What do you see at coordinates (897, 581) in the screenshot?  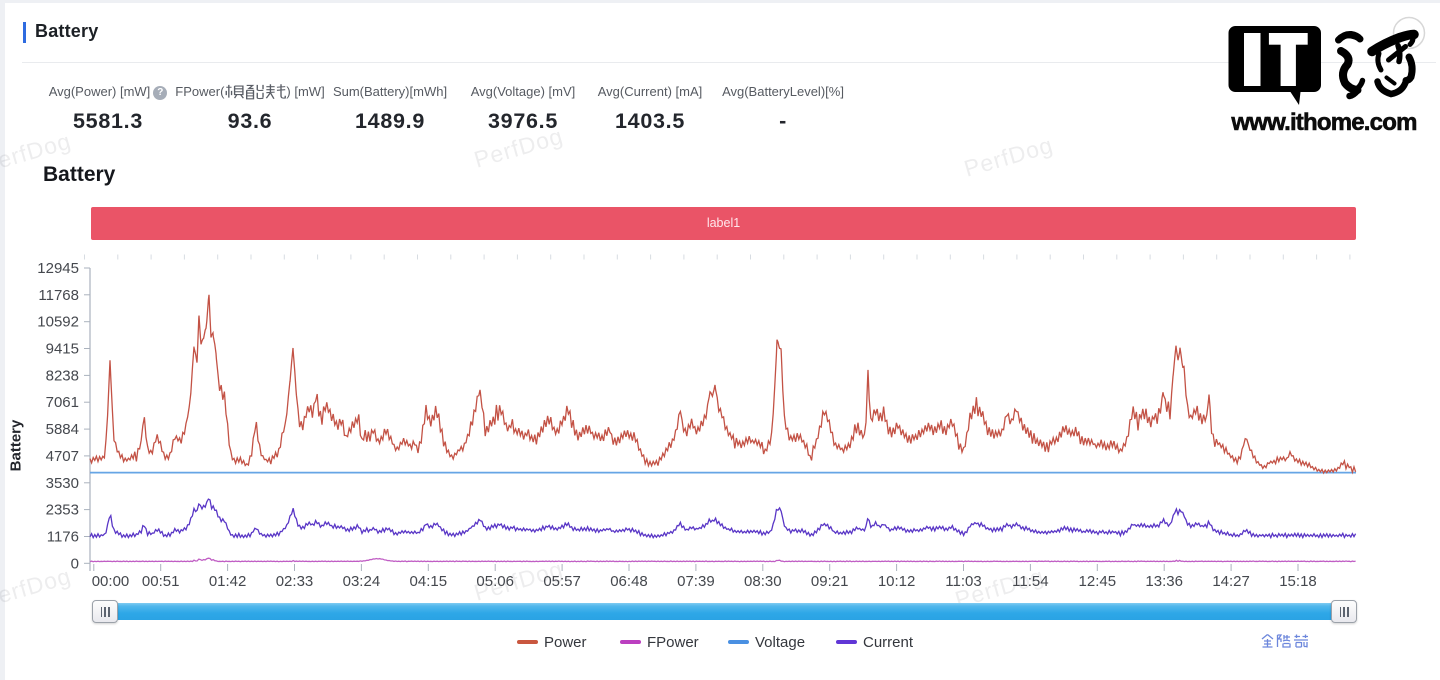 I see `svg-text: 10:12` at bounding box center [897, 581].